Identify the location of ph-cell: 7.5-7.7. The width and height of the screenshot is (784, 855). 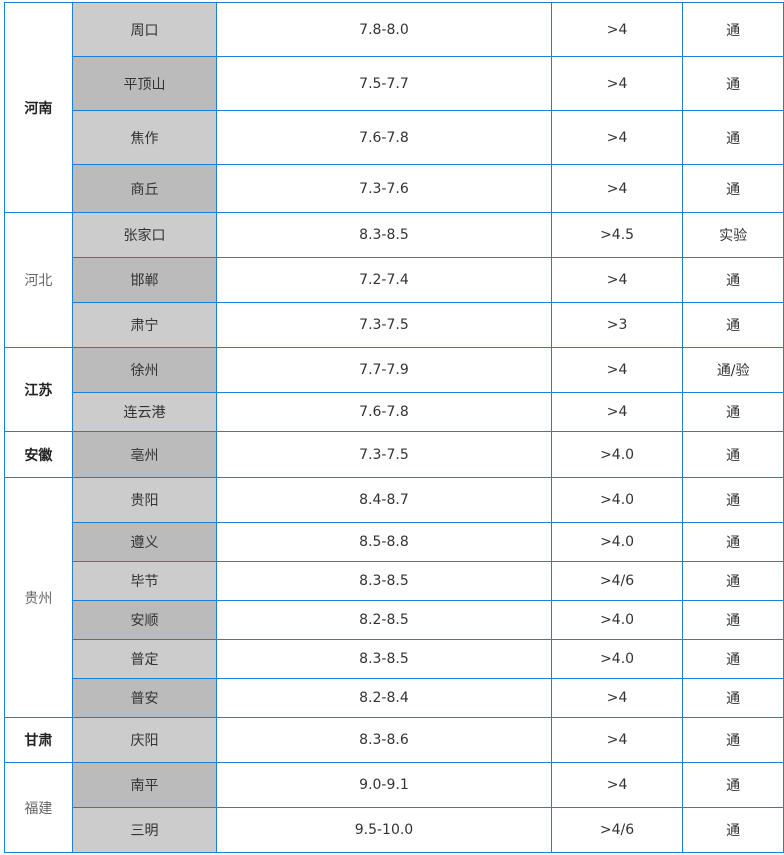
(384, 83).